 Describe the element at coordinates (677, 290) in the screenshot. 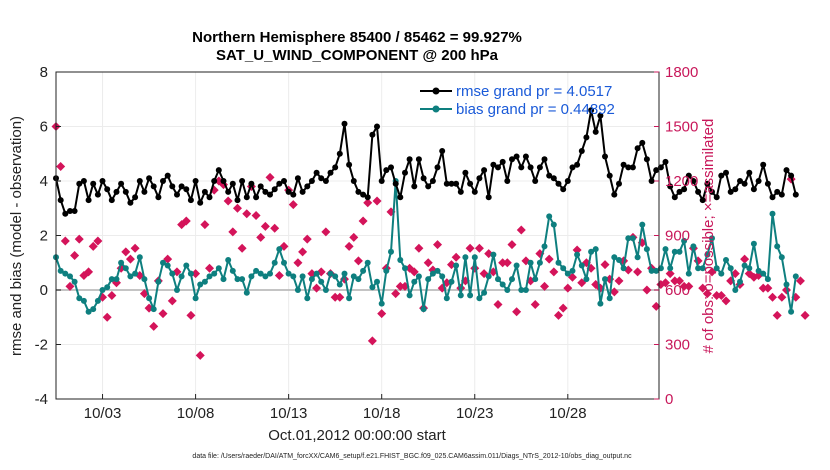

I see `y-tick-label-right: 600` at that location.